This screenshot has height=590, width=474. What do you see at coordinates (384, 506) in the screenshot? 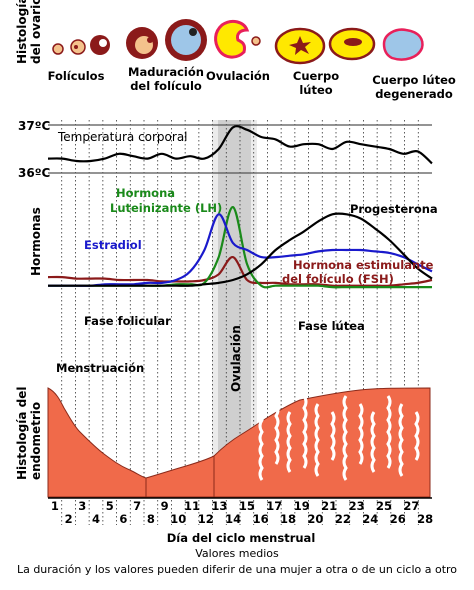
I see `day-label: 25` at bounding box center [384, 506].